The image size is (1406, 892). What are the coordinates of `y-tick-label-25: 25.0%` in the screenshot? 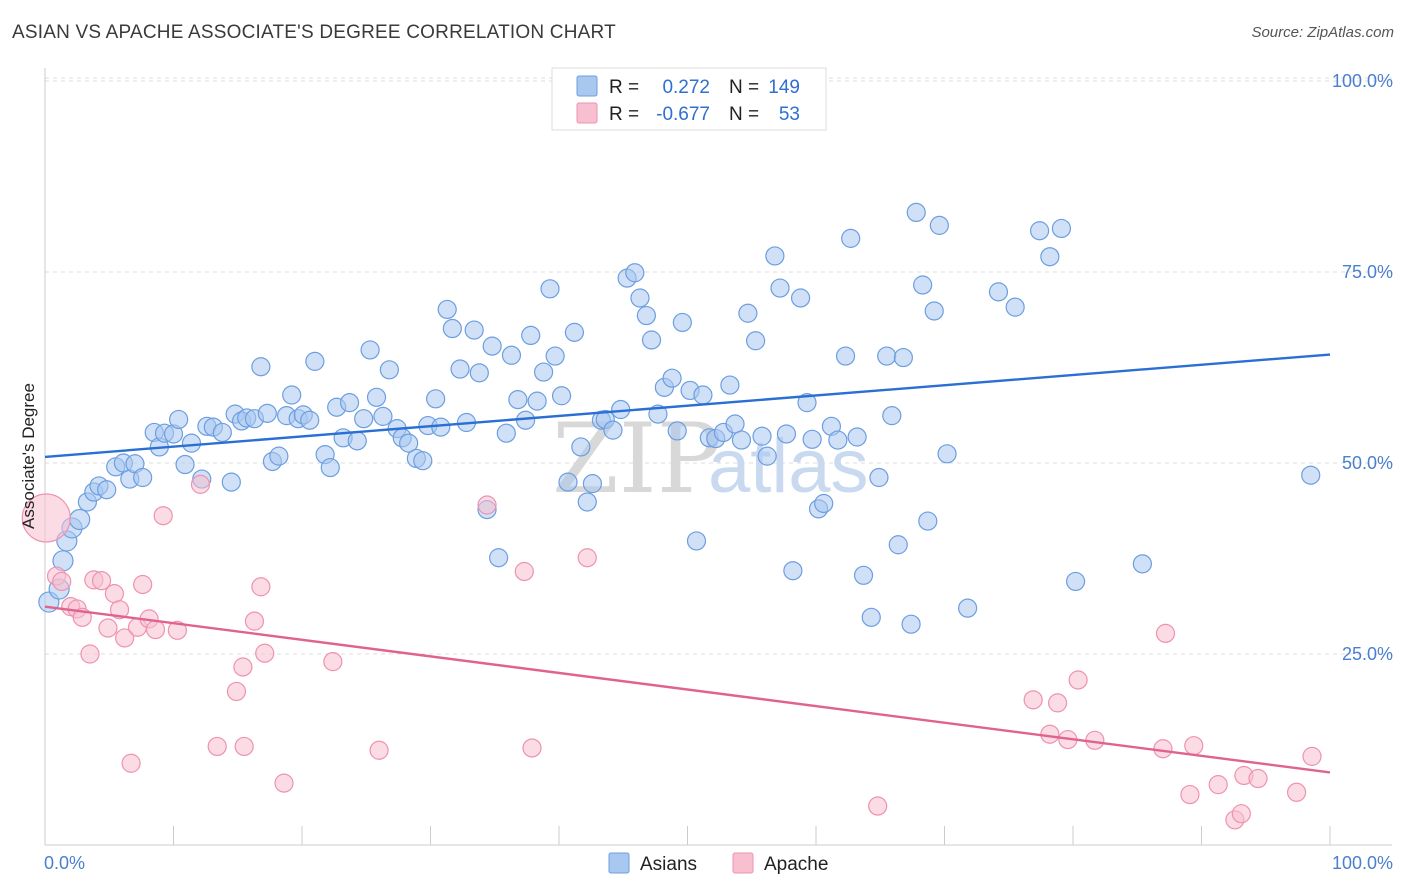 It's located at (1367, 654).